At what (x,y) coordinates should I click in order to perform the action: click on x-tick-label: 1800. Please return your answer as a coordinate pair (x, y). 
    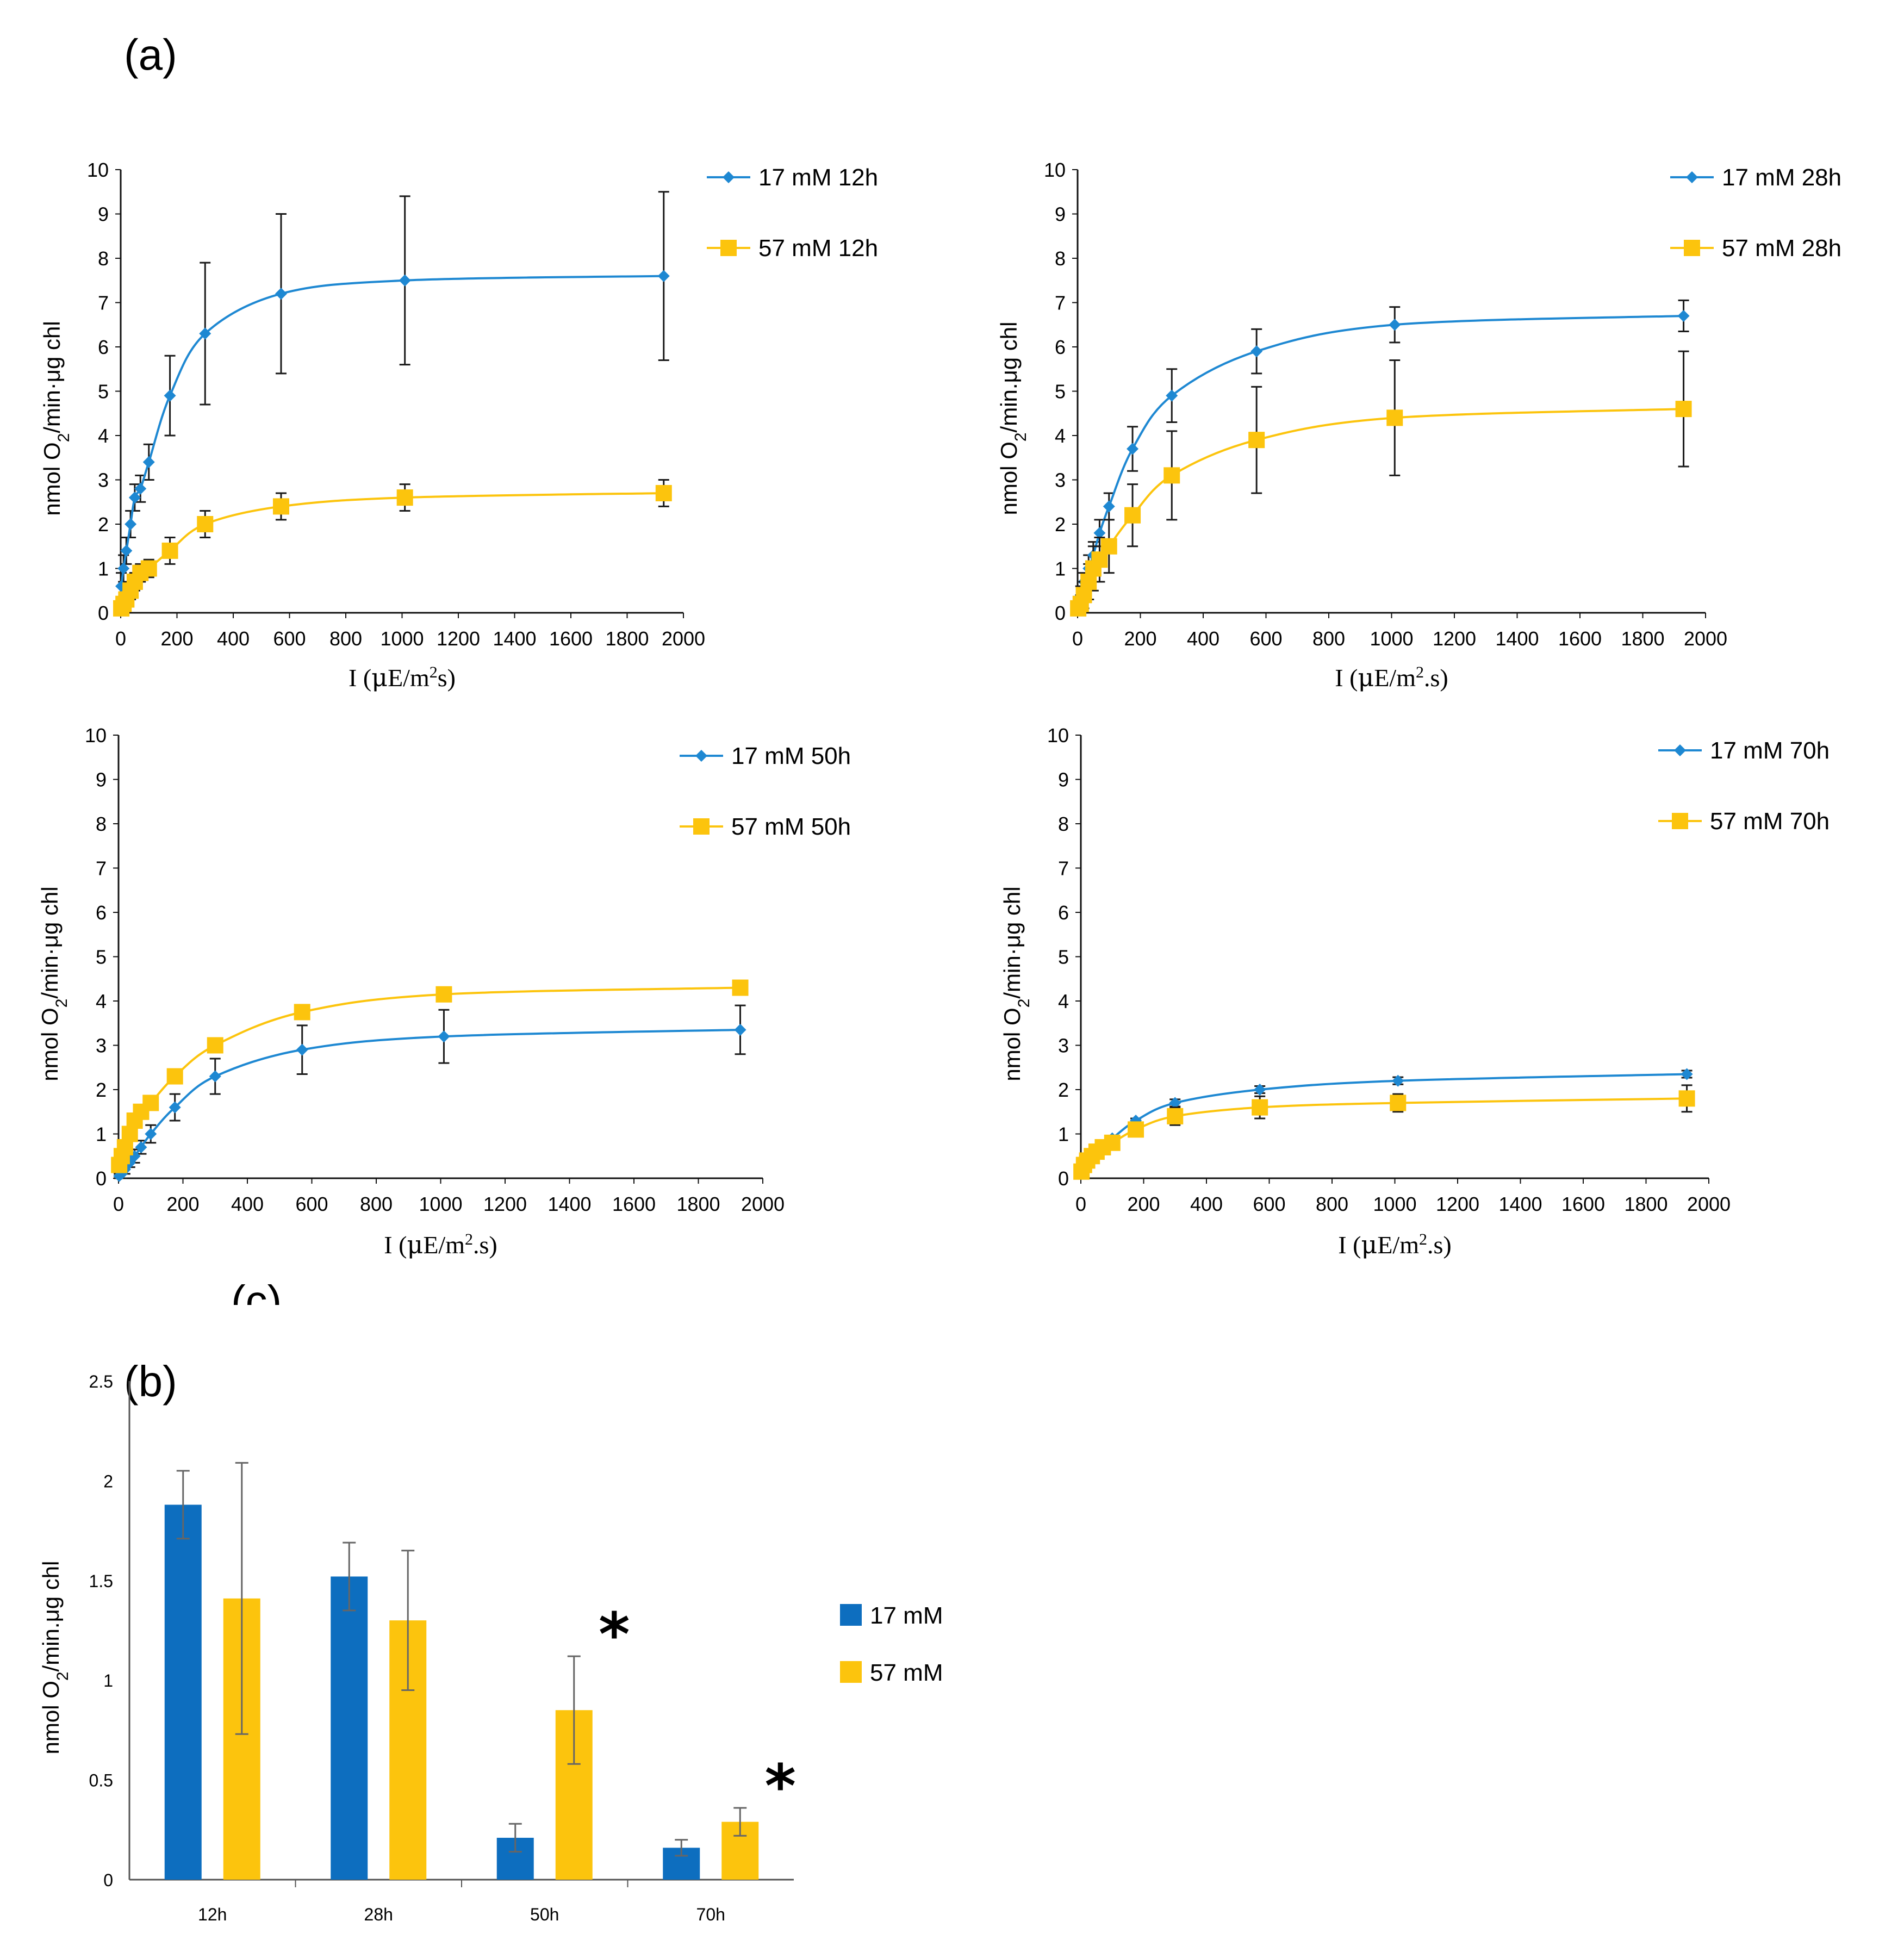
    Looking at the image, I should click on (698, 1204).